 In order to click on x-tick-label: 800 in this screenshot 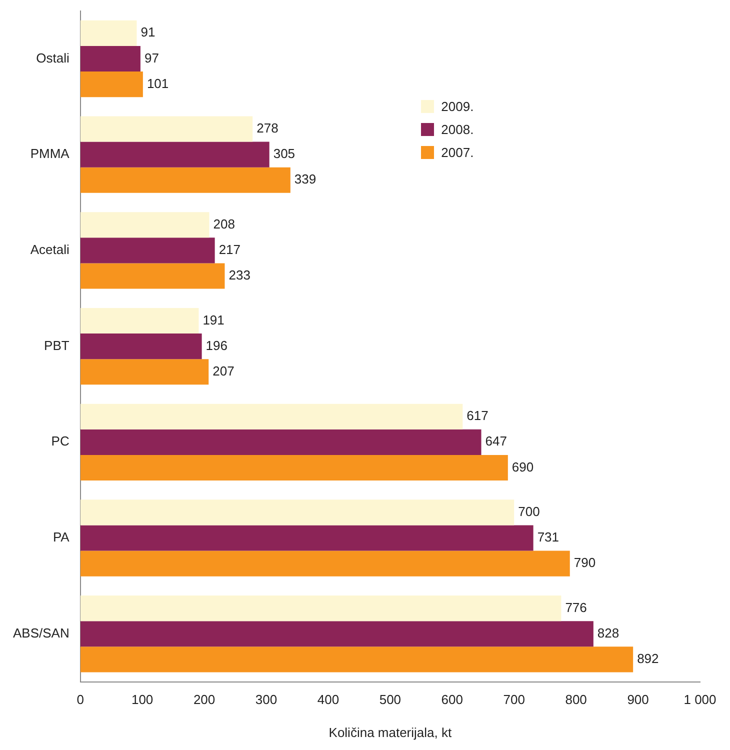, I will do `click(576, 700)`.